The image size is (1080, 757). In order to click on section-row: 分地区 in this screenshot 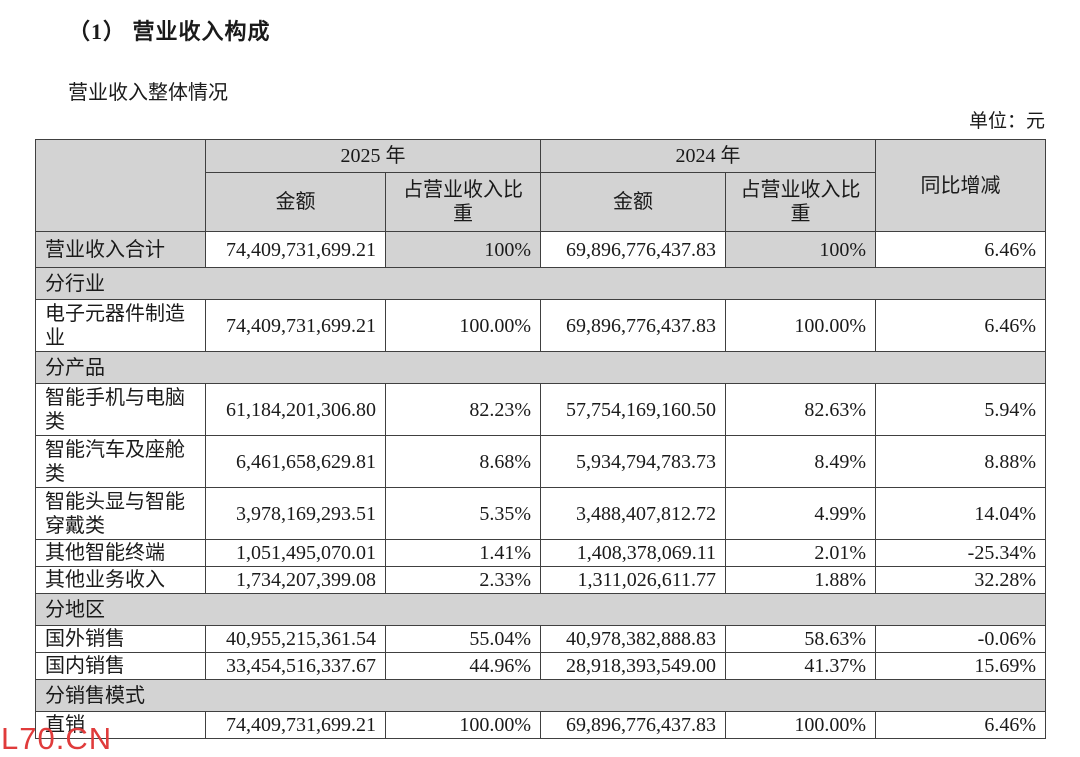, I will do `click(540, 609)`.